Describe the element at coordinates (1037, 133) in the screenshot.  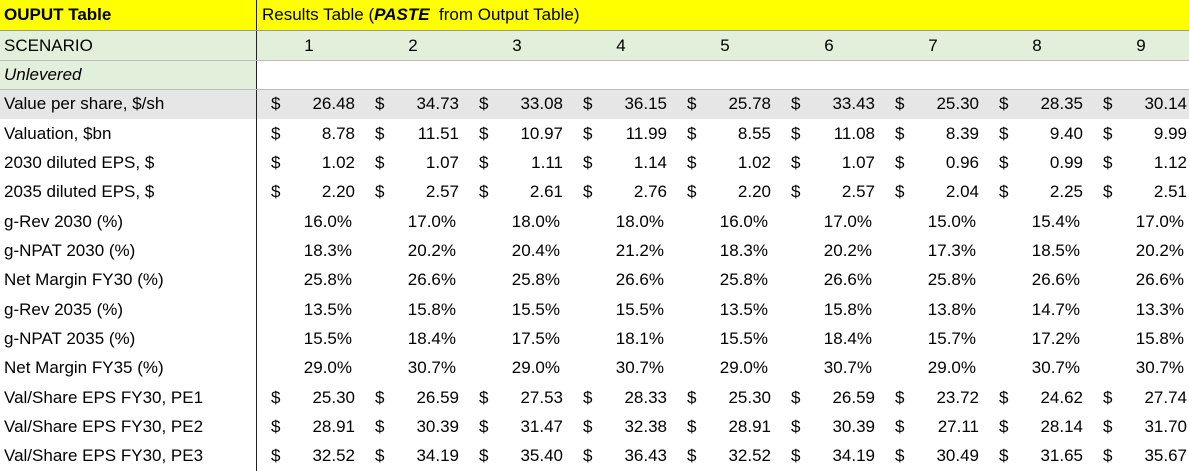
I see `money-cell: $9.40` at that location.